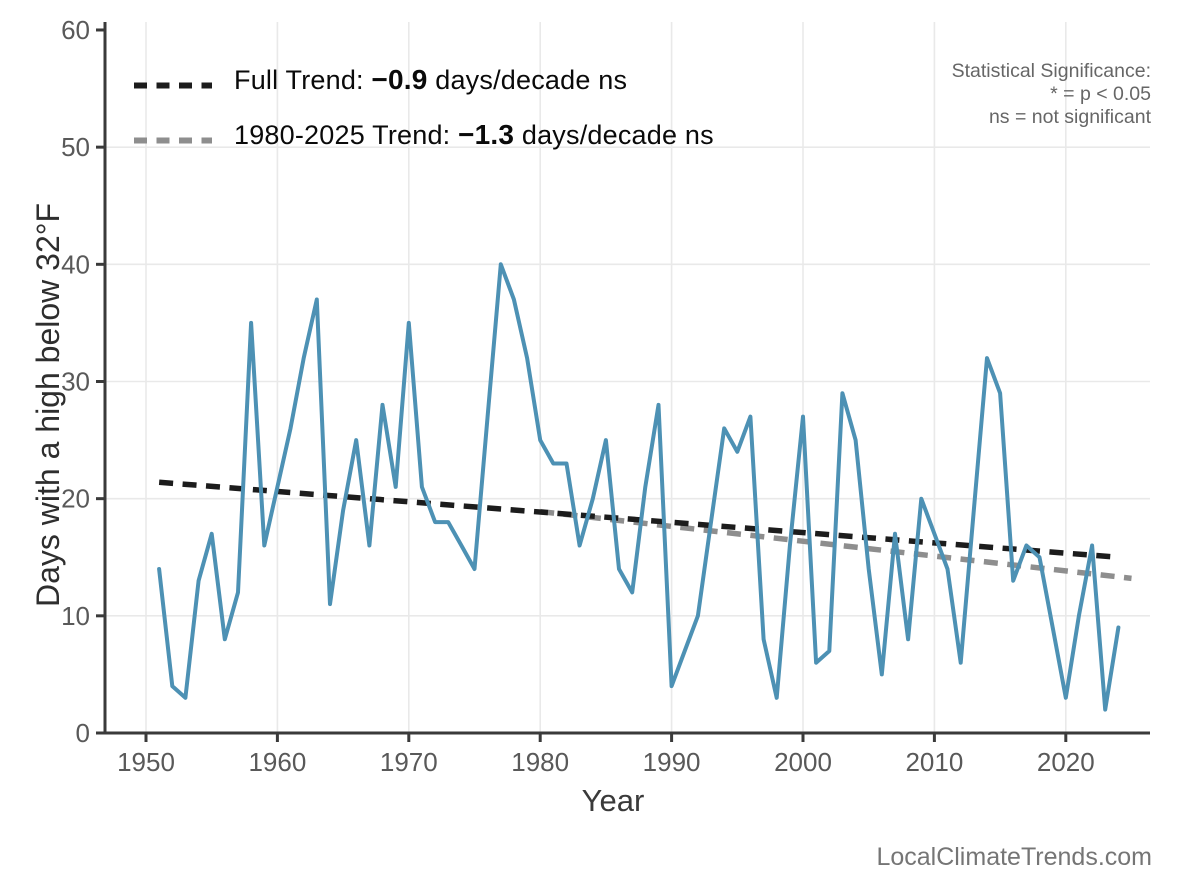 The width and height of the screenshot is (1184, 888). What do you see at coordinates (75, 616) in the screenshot?
I see `y-tick-label: 10` at bounding box center [75, 616].